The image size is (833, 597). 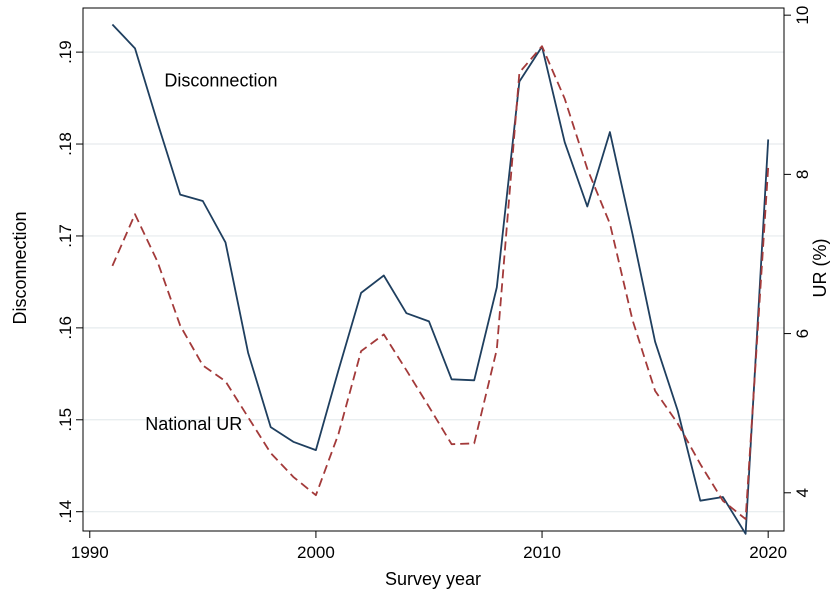 What do you see at coordinates (802, 15) in the screenshot?
I see `y-right-tick-label-3: 10` at bounding box center [802, 15].